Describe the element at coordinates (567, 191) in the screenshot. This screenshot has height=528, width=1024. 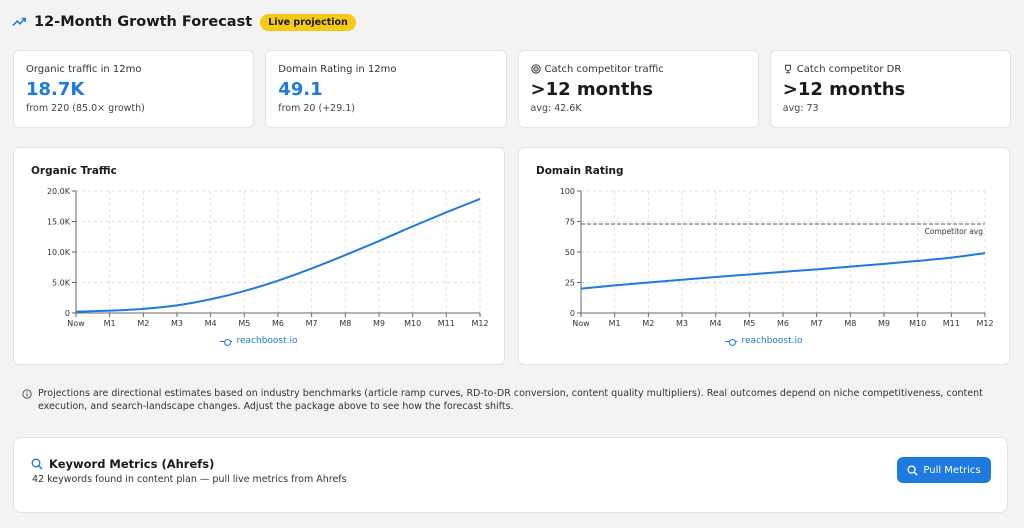
I see `y-tick-label: 100` at that location.